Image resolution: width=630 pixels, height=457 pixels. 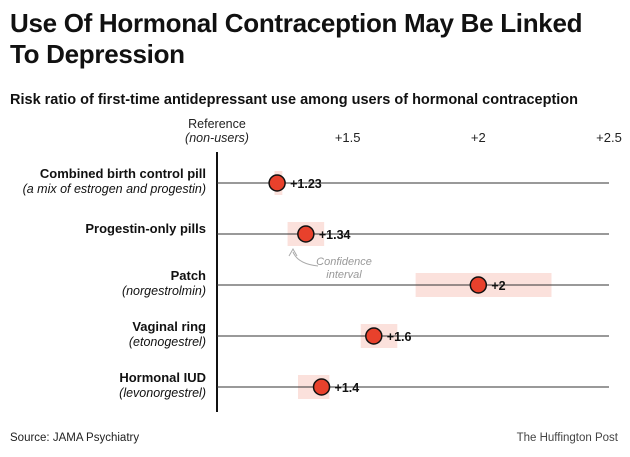 What do you see at coordinates (498, 286) in the screenshot?
I see `data-label-2: +2` at bounding box center [498, 286].